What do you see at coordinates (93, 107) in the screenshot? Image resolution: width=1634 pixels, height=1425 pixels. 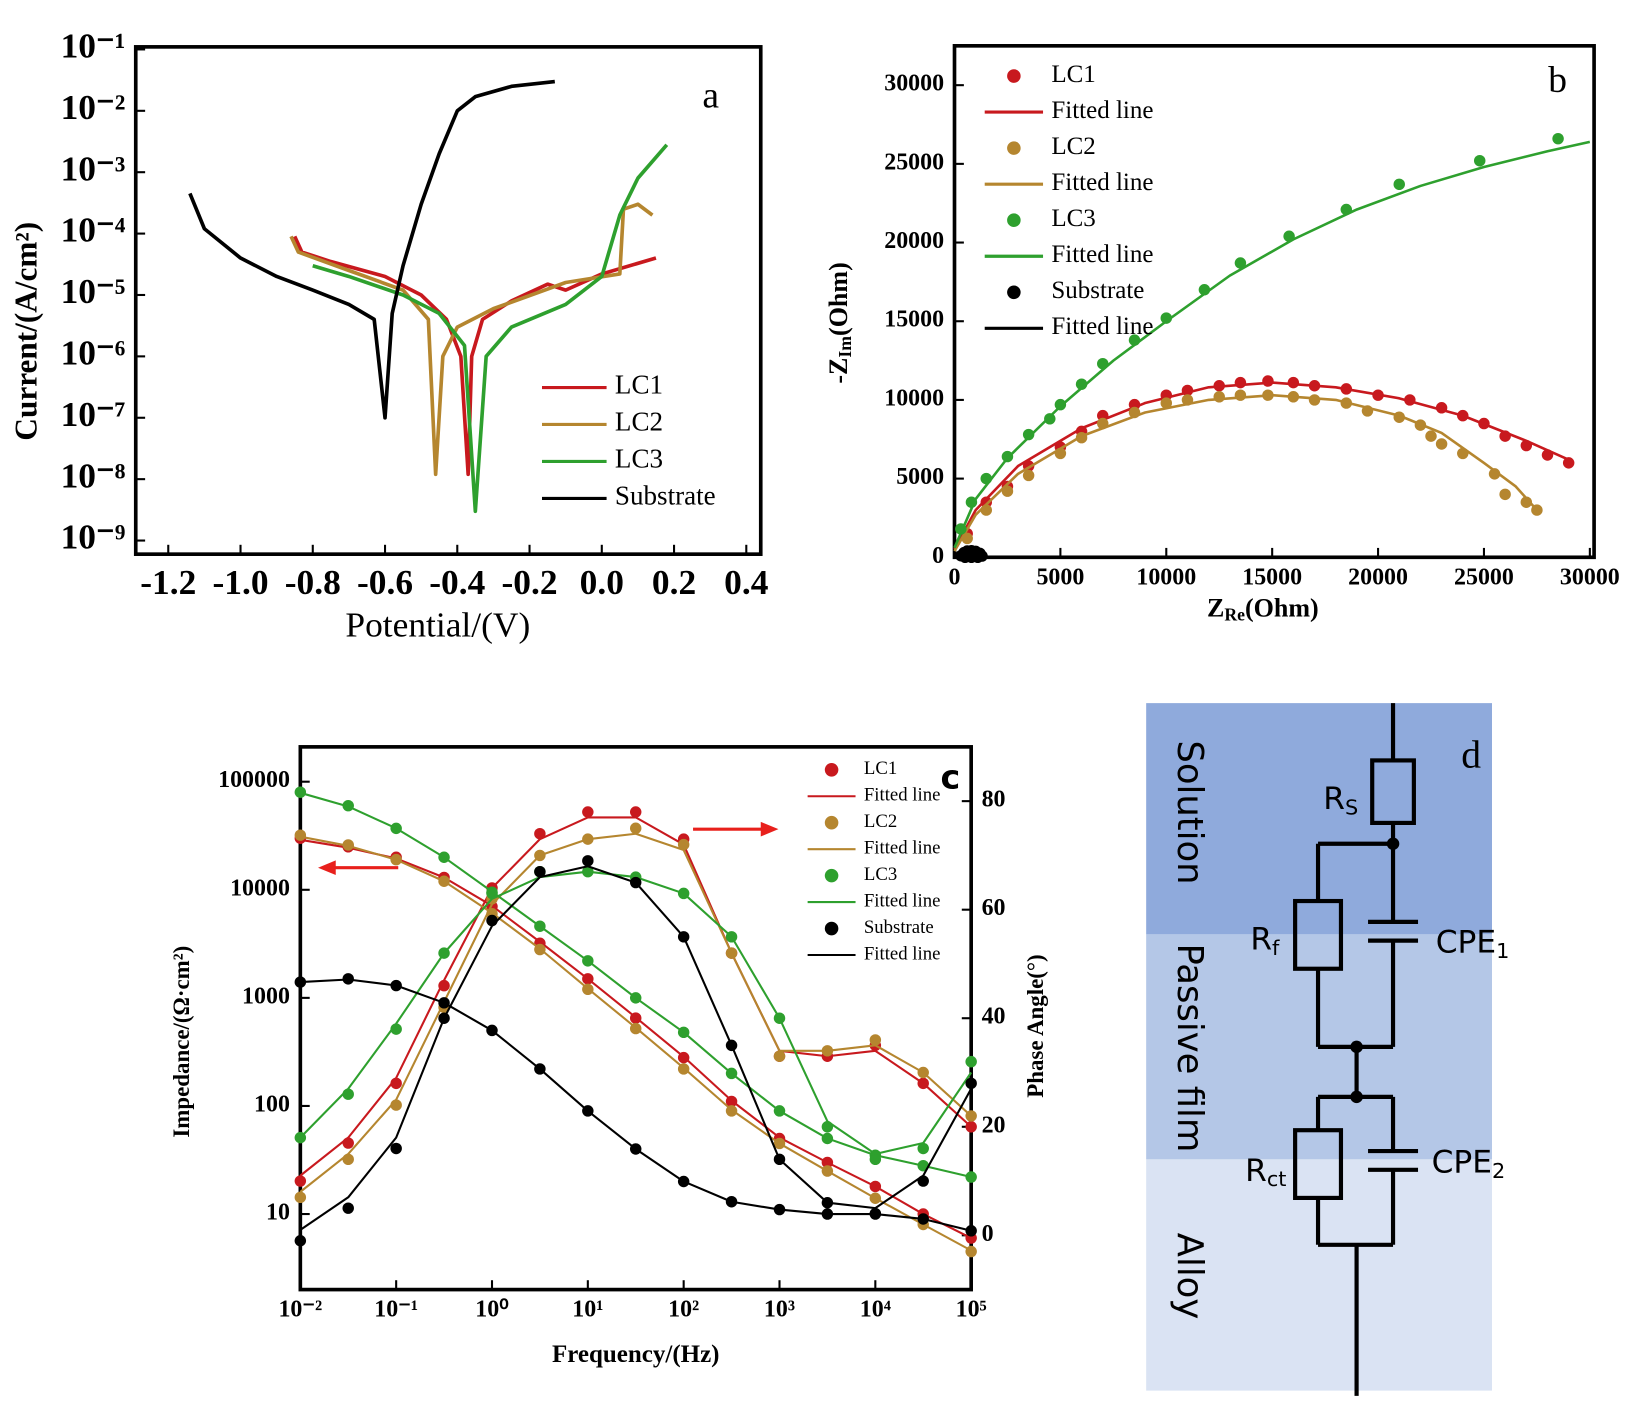 I see `y-tick-label: 10⁻²` at bounding box center [93, 107].